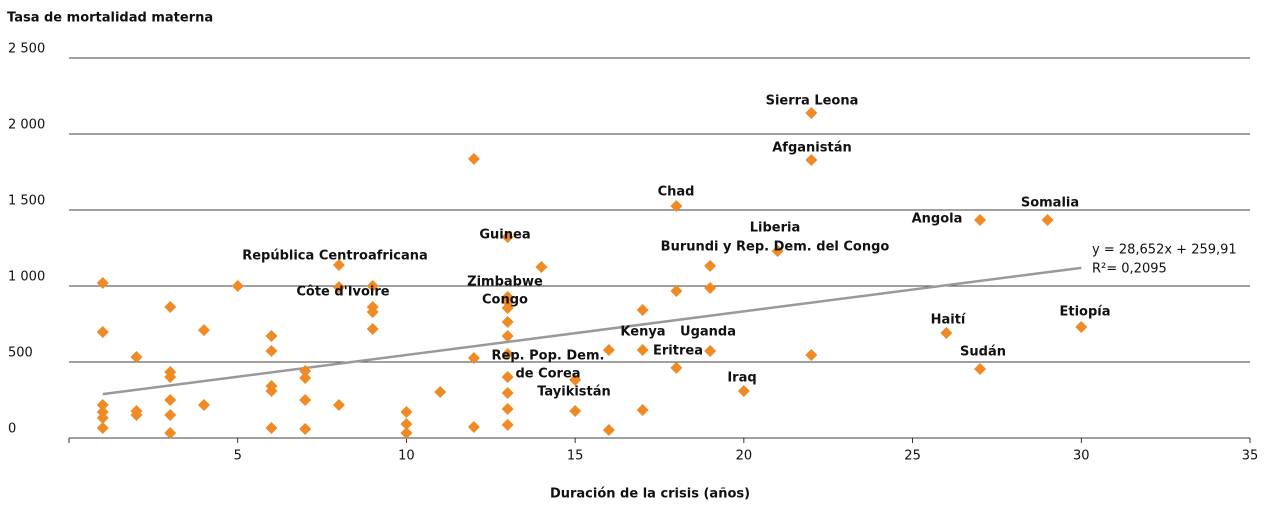 The width and height of the screenshot is (1265, 512). What do you see at coordinates (937, 219) in the screenshot?
I see `point-label: Angola` at bounding box center [937, 219].